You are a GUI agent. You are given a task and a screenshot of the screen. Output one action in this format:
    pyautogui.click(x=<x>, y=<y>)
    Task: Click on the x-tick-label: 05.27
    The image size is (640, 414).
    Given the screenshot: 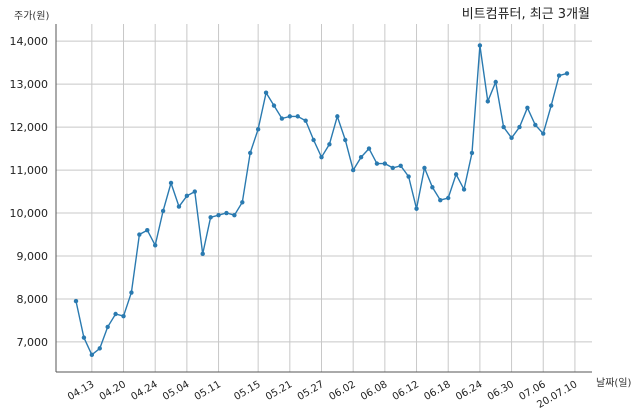 What is the action you would take?
    pyautogui.click(x=311, y=391)
    